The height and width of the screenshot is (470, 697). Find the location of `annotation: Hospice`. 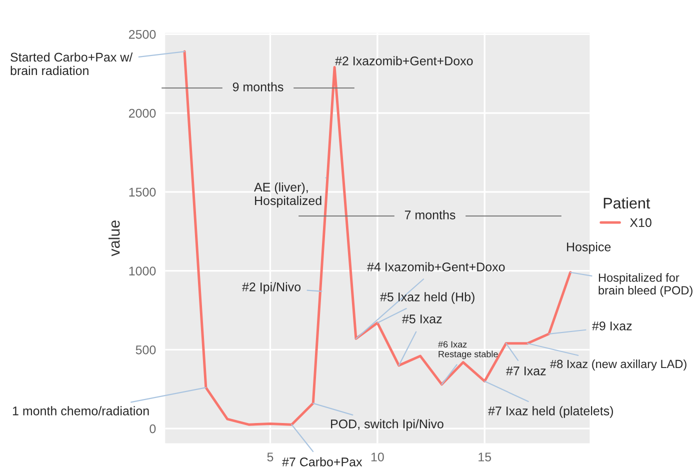

annotation: Hospice is located at coordinates (589, 248).